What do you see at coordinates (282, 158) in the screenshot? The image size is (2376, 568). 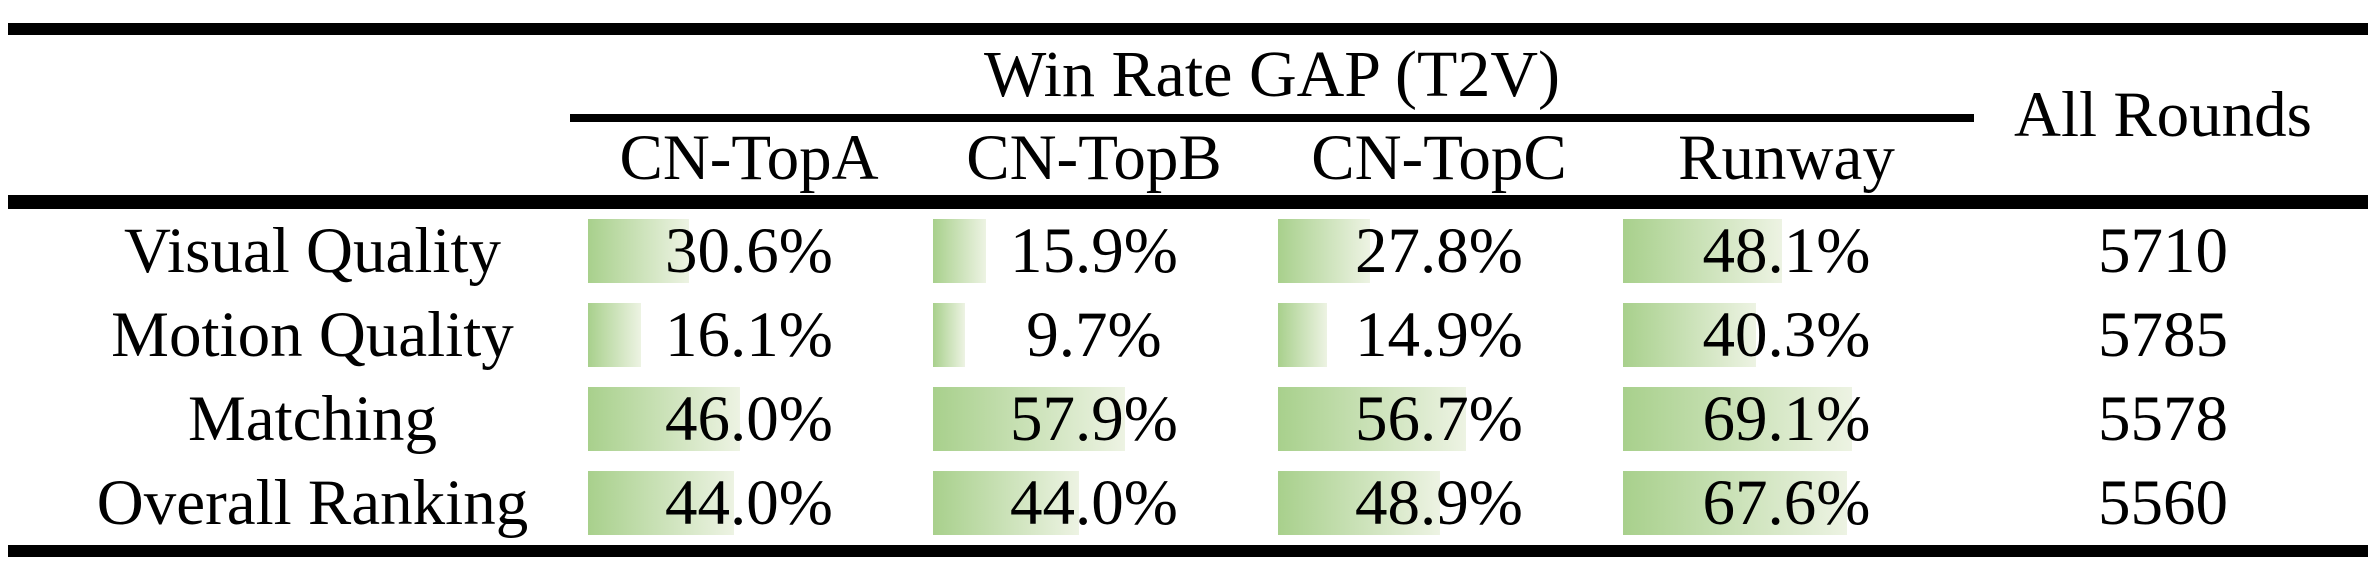 I see `row-label-column-header` at bounding box center [282, 158].